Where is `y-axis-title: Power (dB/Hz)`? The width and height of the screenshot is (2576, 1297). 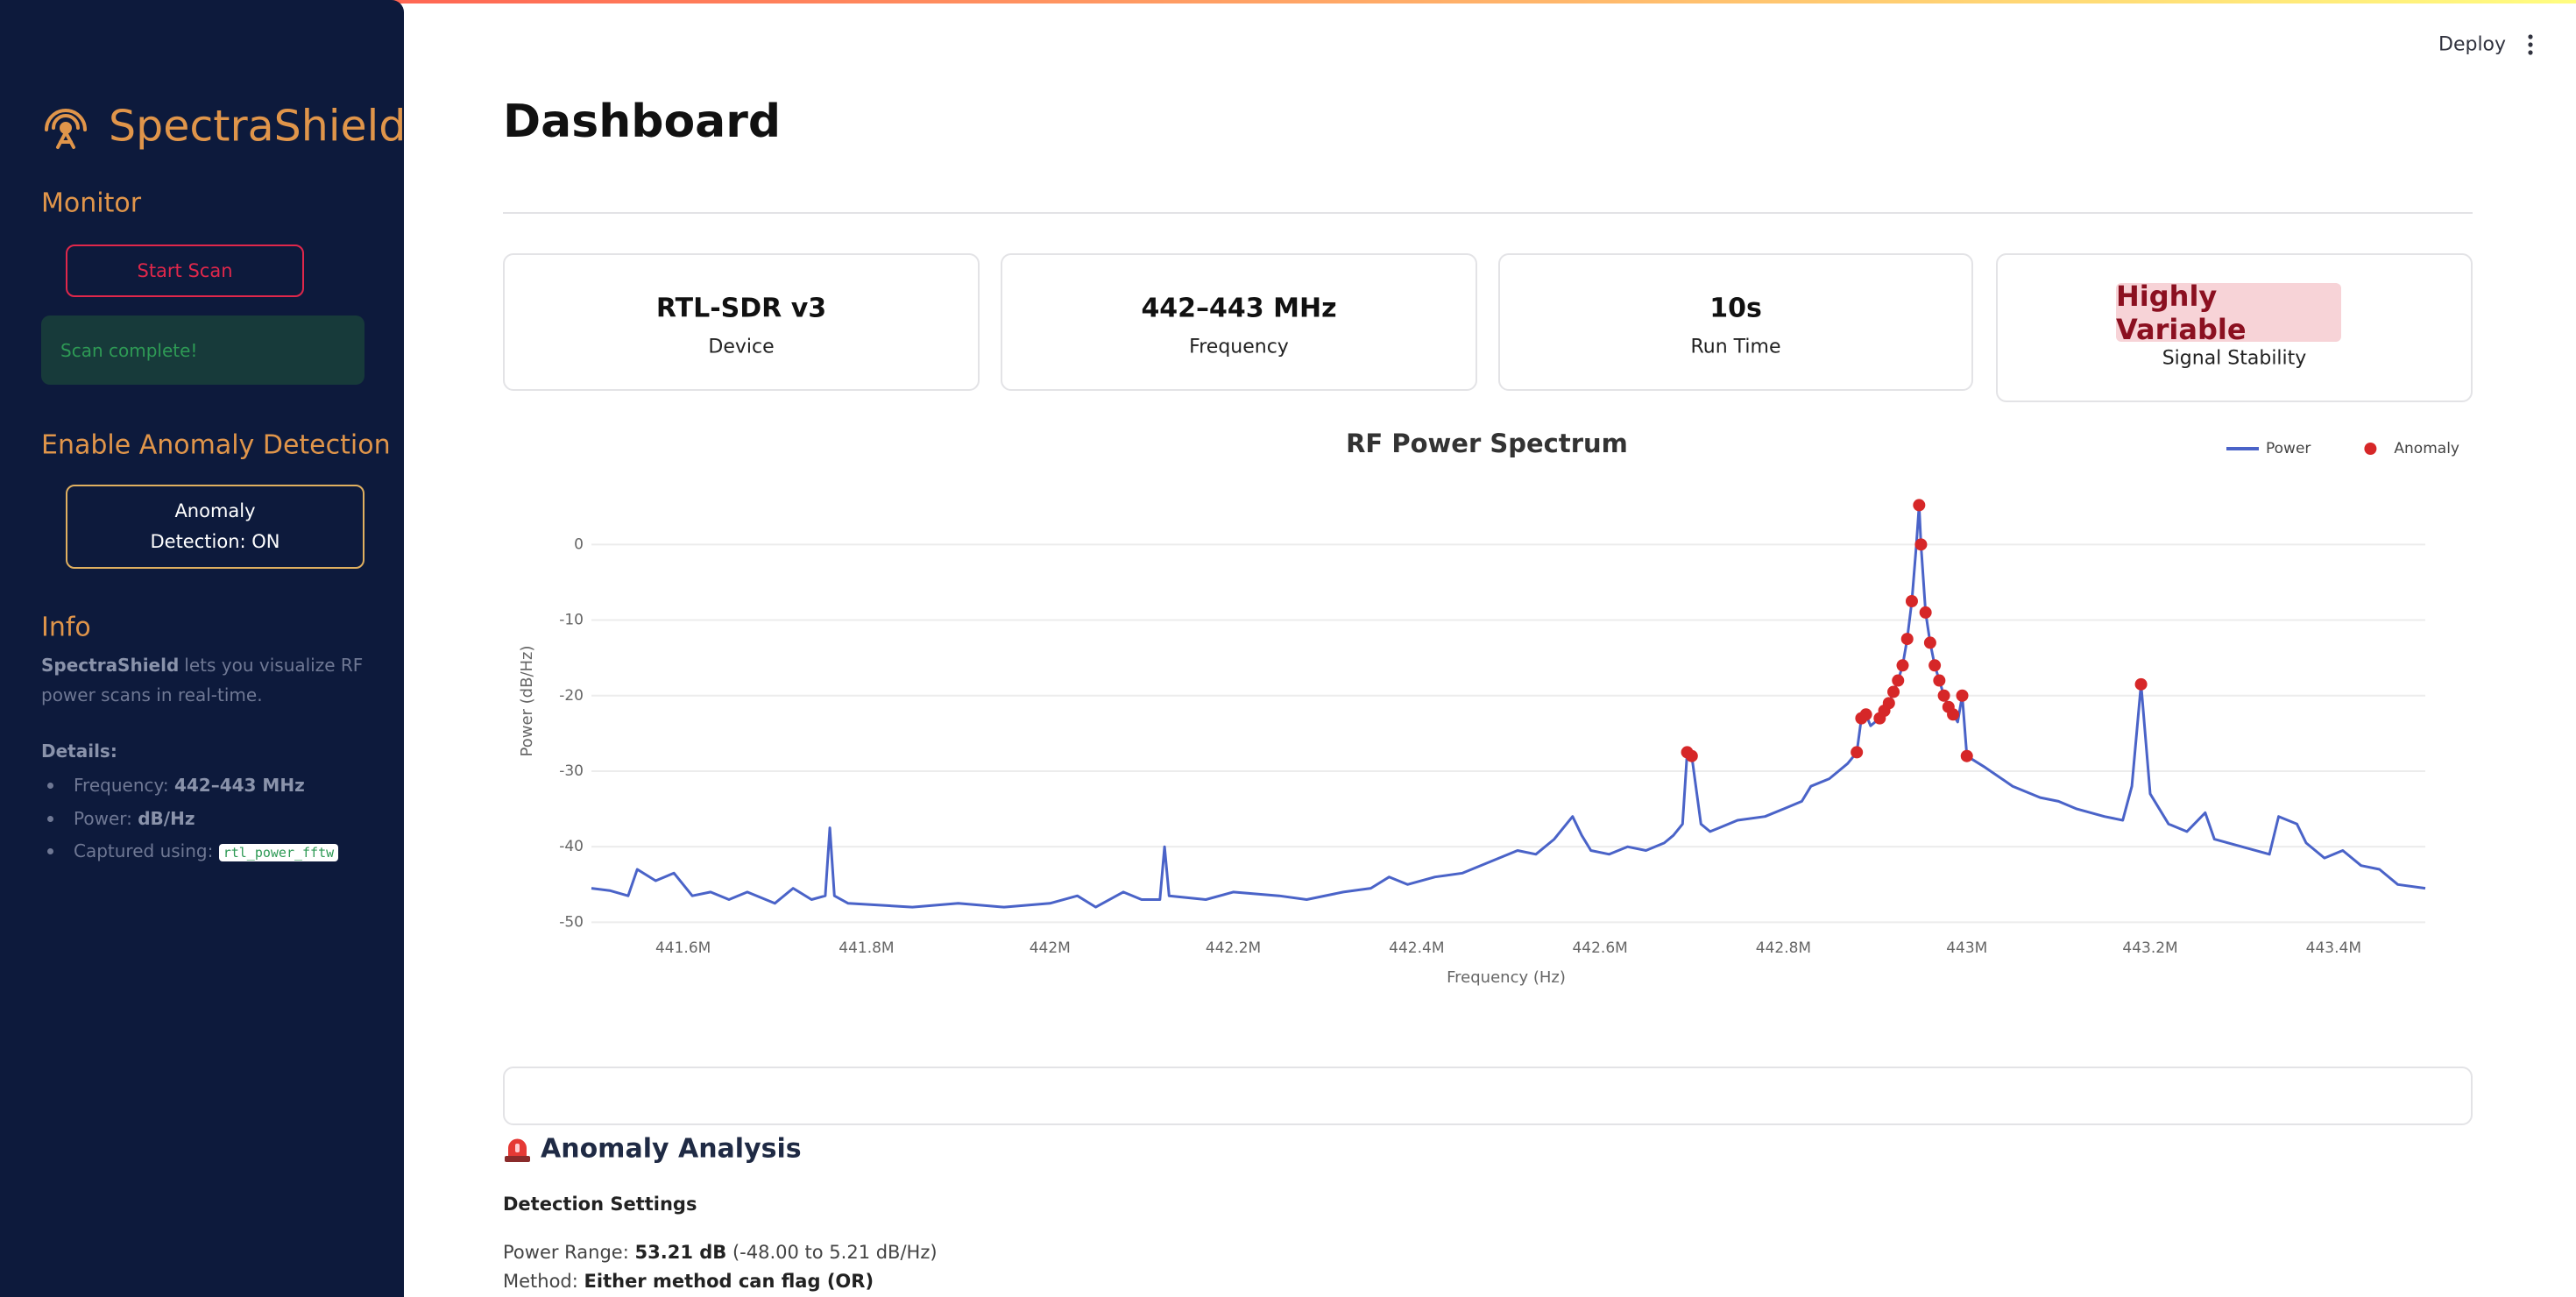
y-axis-title: Power (dB/Hz) is located at coordinates (527, 700).